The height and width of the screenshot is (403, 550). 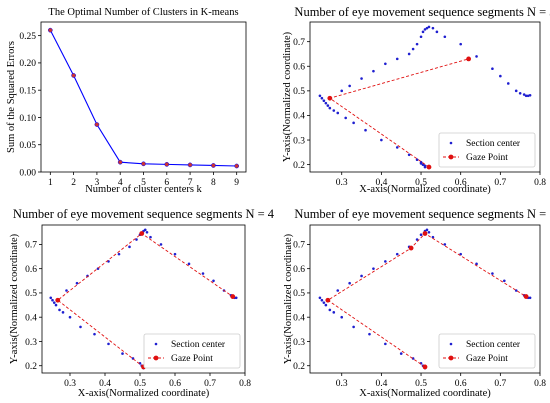 I want to click on series-line, so click(x=143, y=98).